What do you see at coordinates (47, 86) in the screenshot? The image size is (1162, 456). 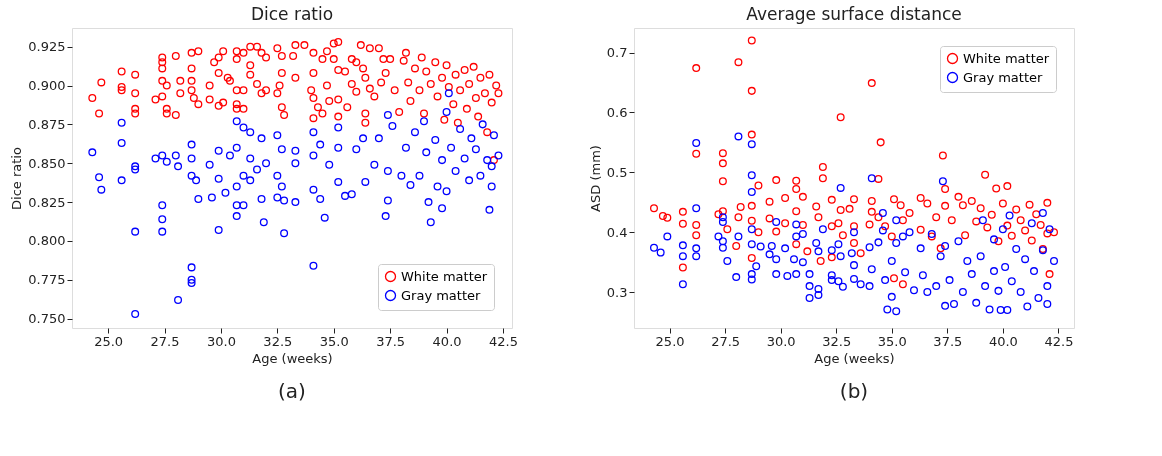 I see `y-tick-label: 0.900` at bounding box center [47, 86].